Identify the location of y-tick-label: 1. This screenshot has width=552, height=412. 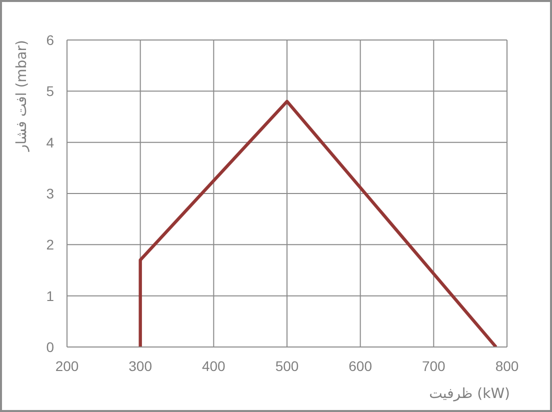
(50, 296).